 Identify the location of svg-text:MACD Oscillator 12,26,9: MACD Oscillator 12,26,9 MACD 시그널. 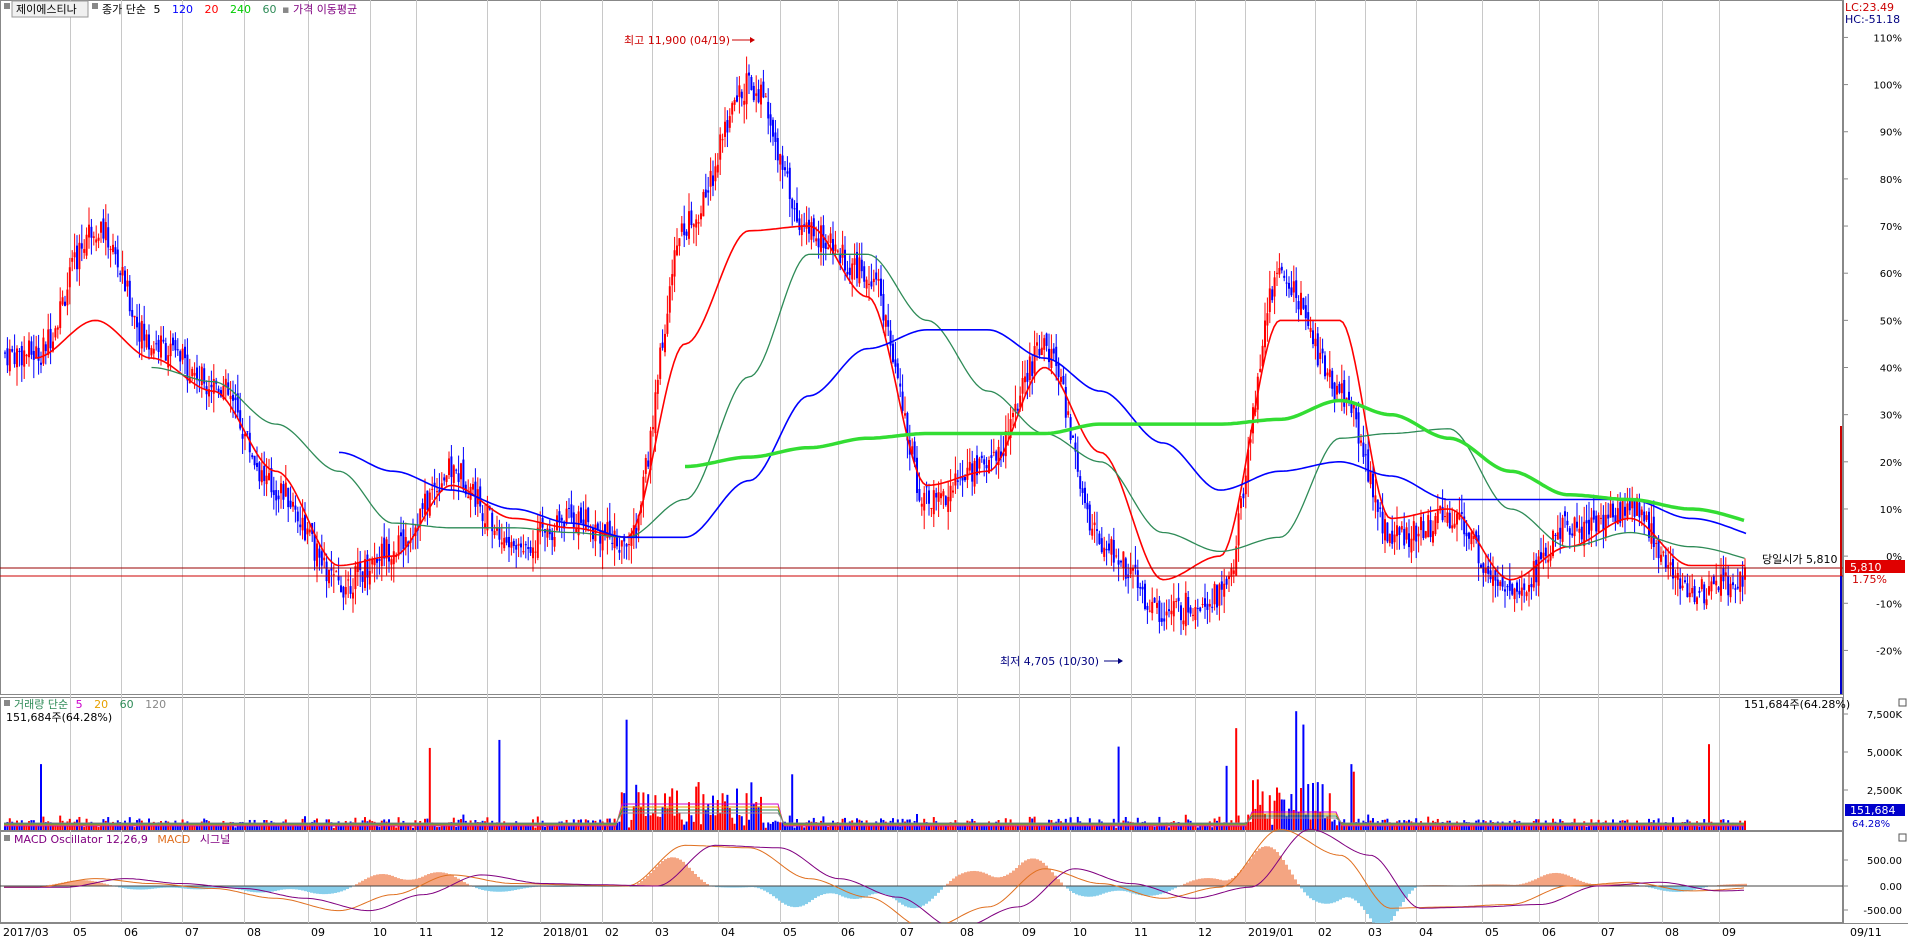
(122, 839).